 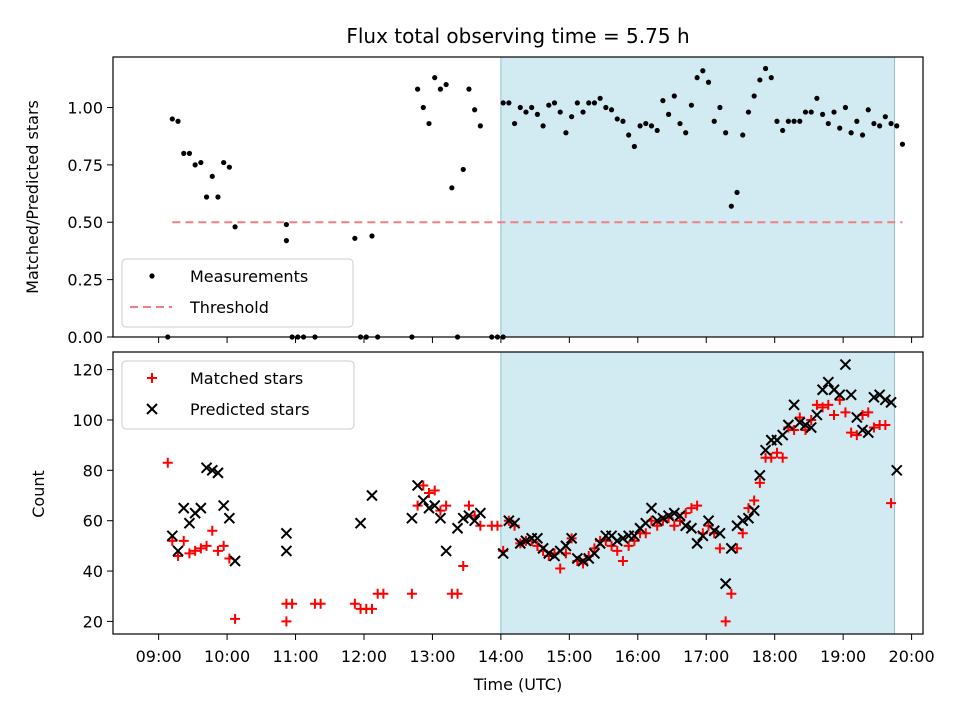 I want to click on x-tick-label: 11:00, so click(x=295, y=656).